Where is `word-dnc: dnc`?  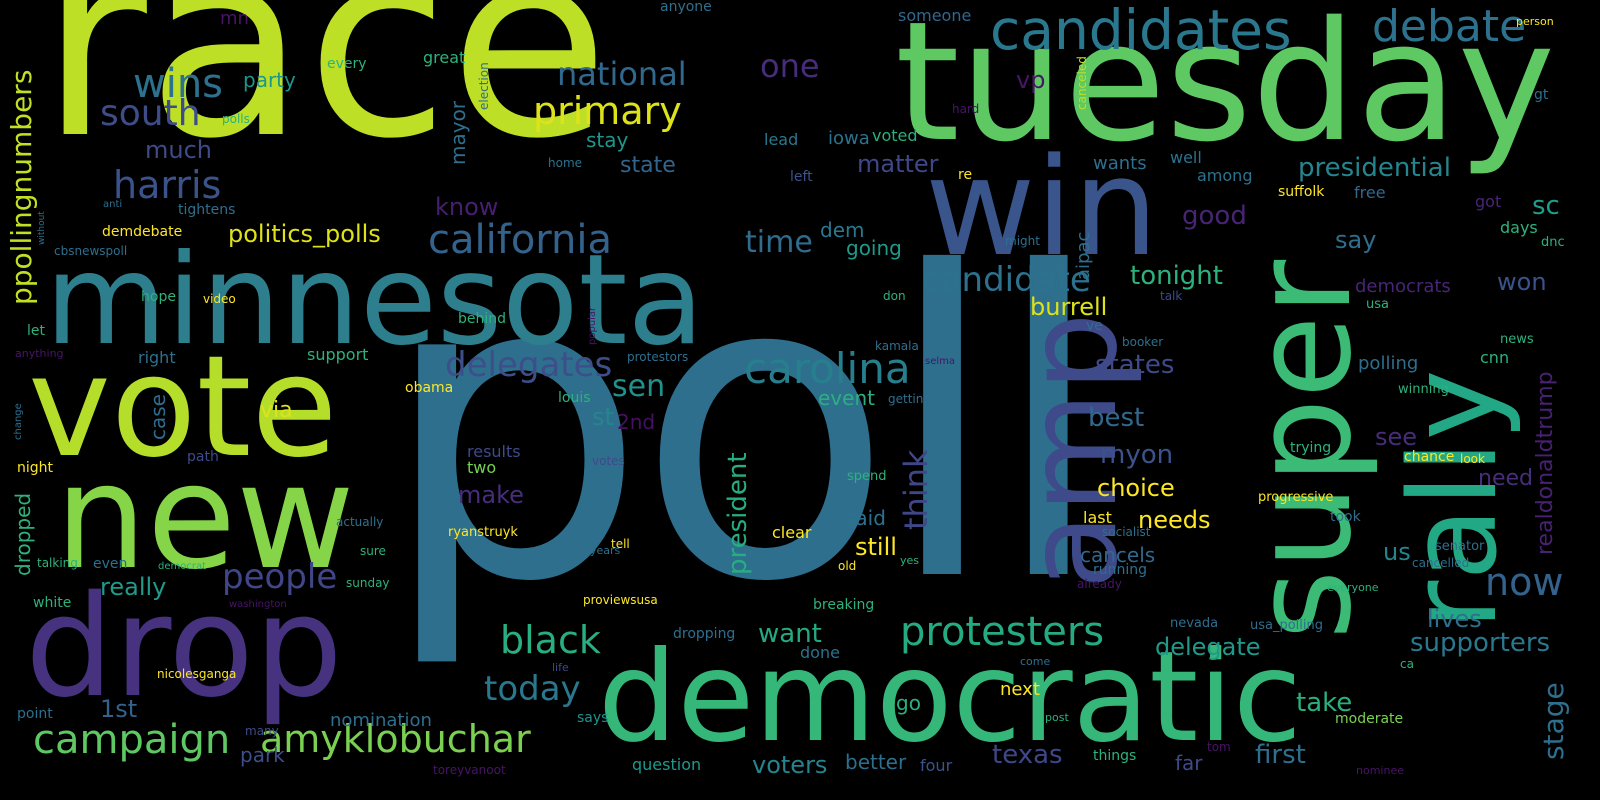
word-dnc: dnc is located at coordinates (1553, 242).